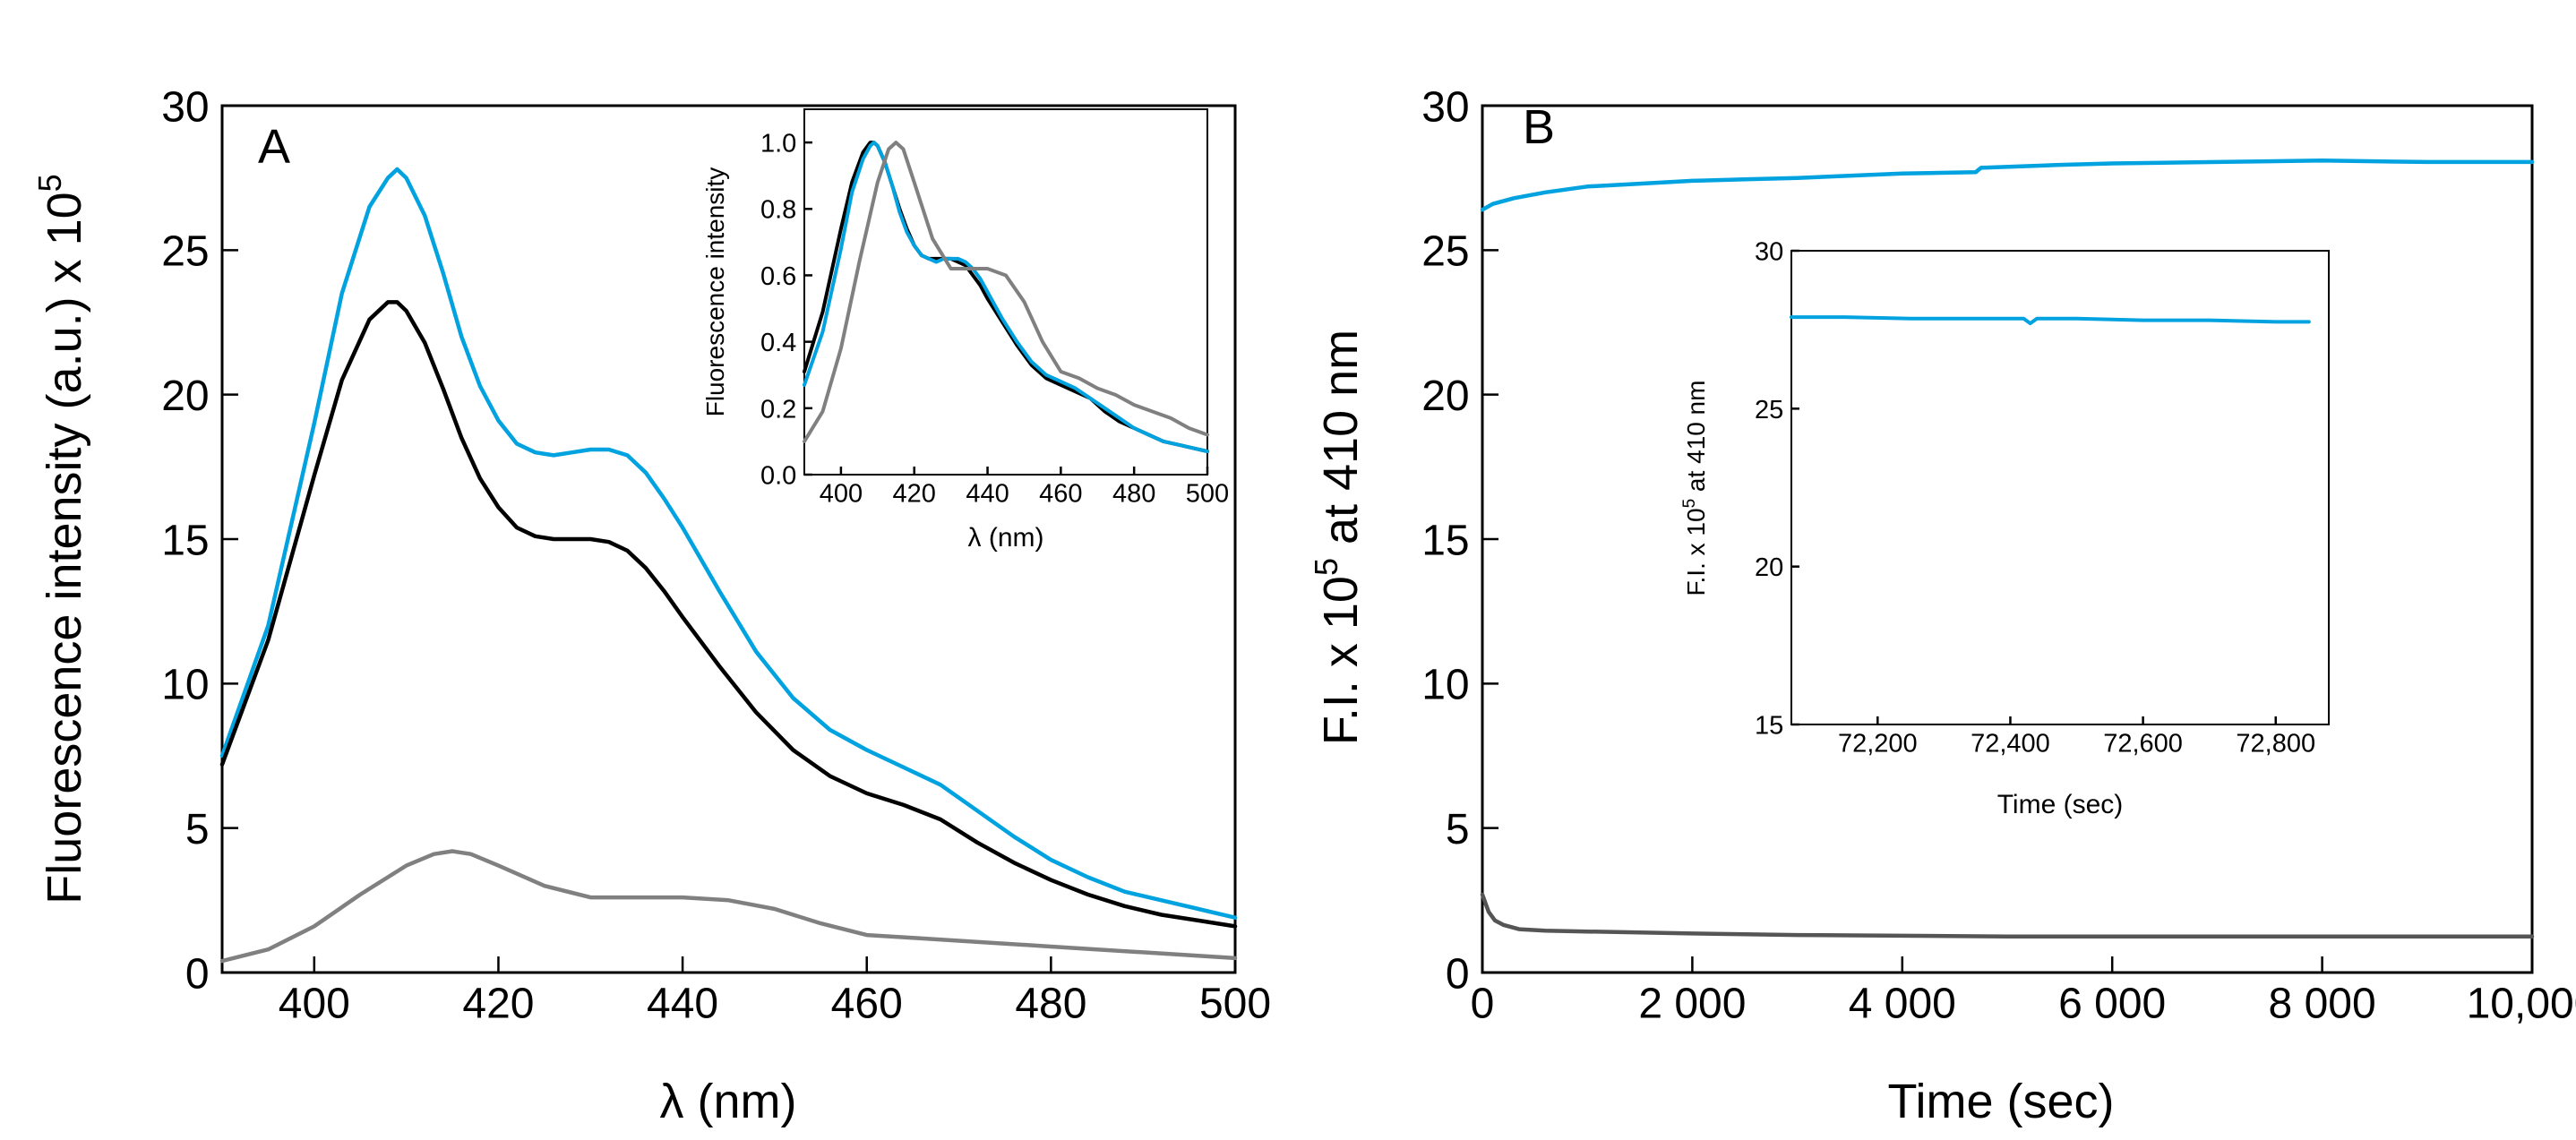 The height and width of the screenshot is (1140, 2576). What do you see at coordinates (1341, 444) in the screenshot?
I see `panel-b-y-label-post: at 410 nm` at bounding box center [1341, 444].